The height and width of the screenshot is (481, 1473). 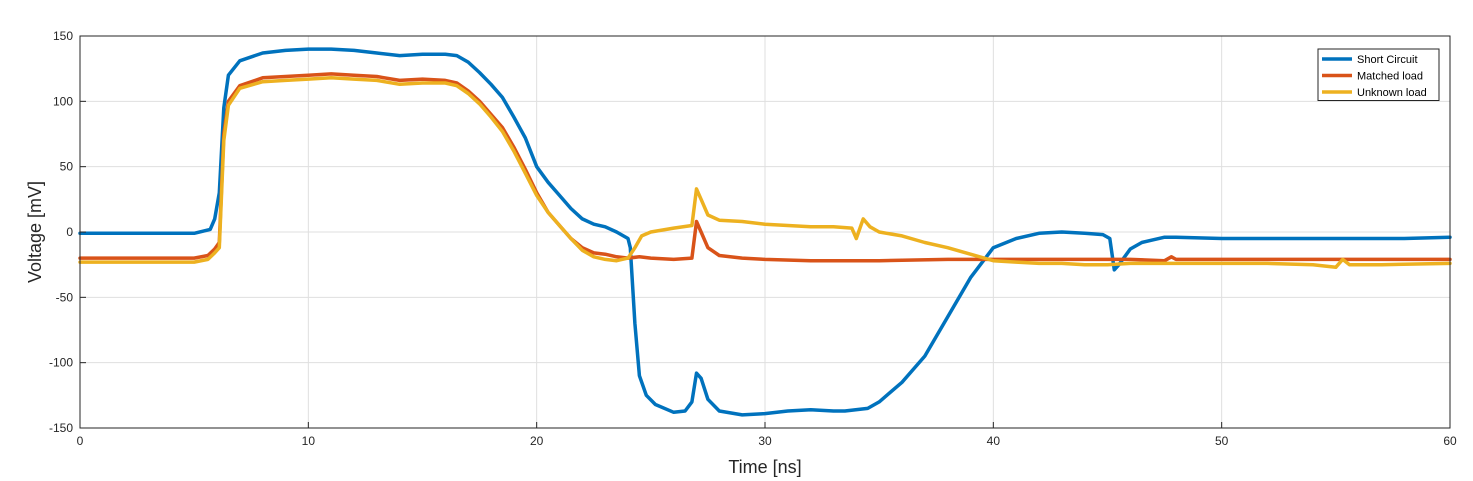 I want to click on y-axis-label: Voltage [mV], so click(x=35, y=232).